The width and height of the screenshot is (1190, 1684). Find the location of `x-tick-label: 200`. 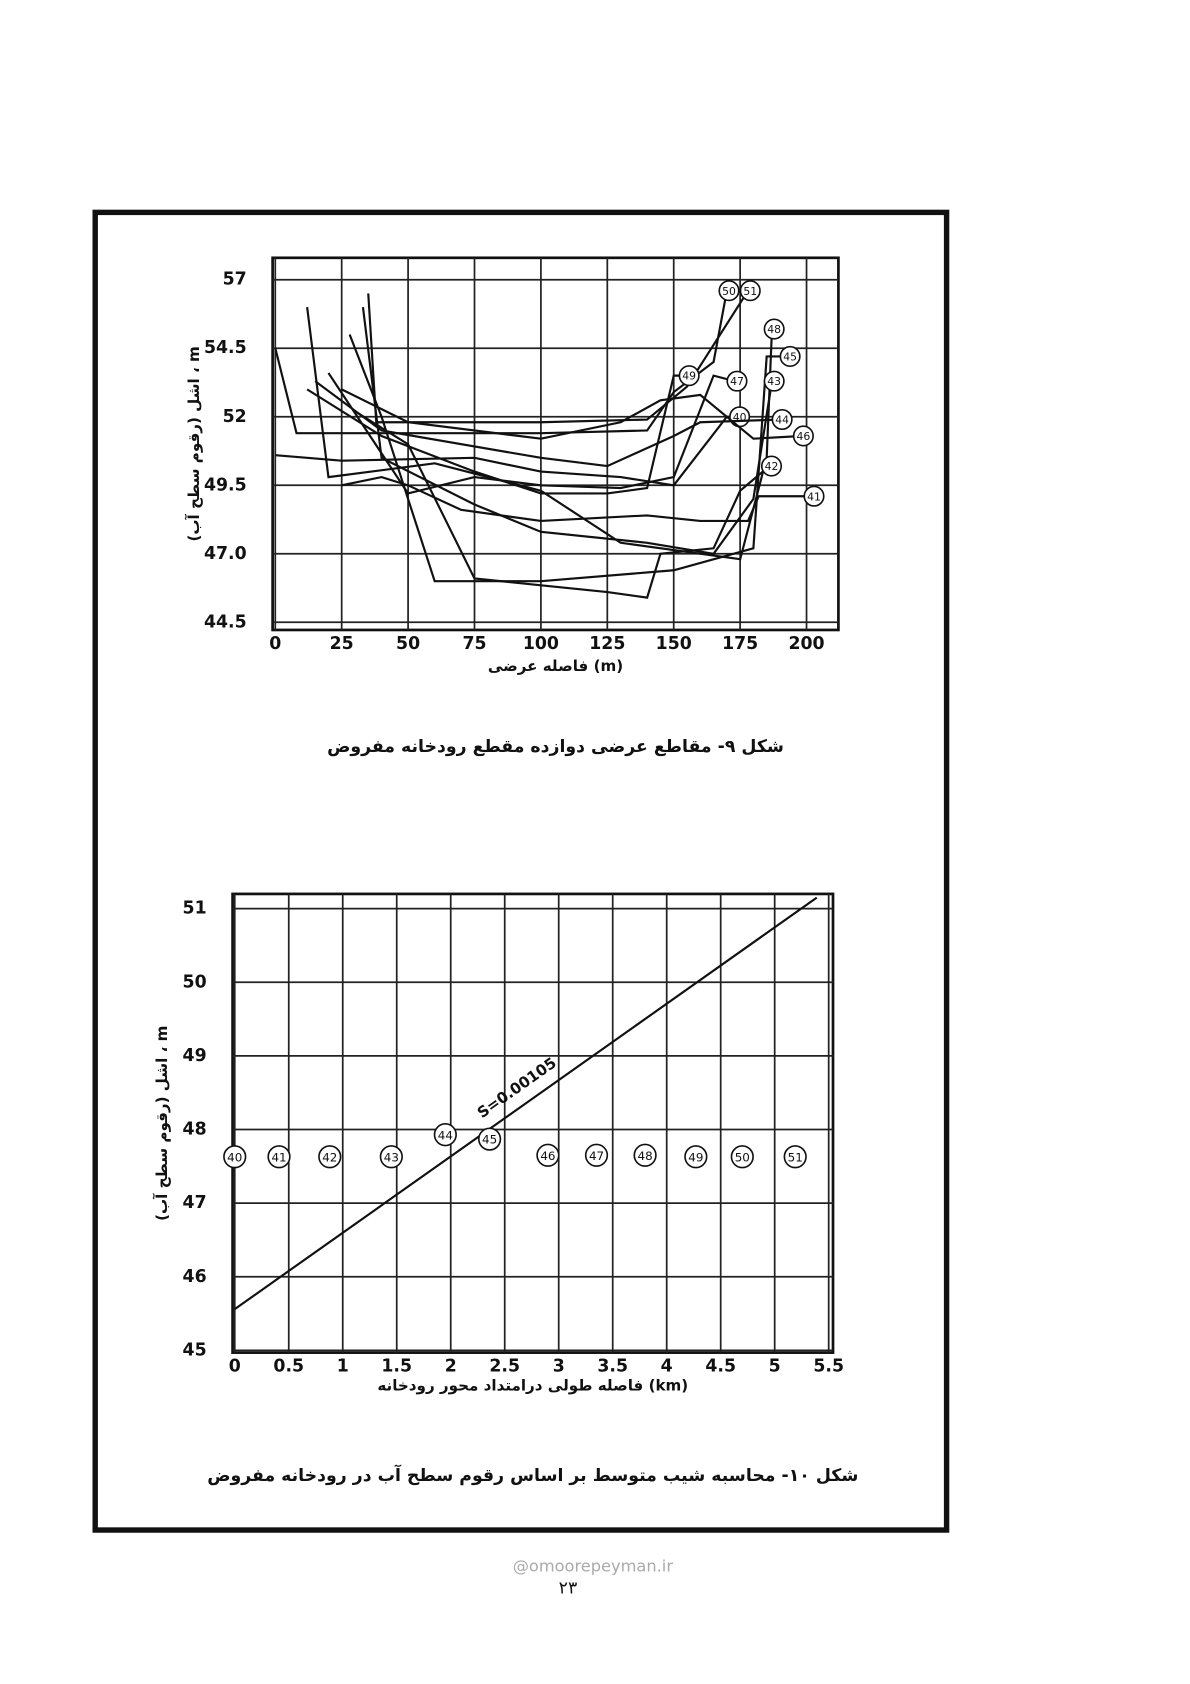

x-tick-label: 200 is located at coordinates (806, 644).